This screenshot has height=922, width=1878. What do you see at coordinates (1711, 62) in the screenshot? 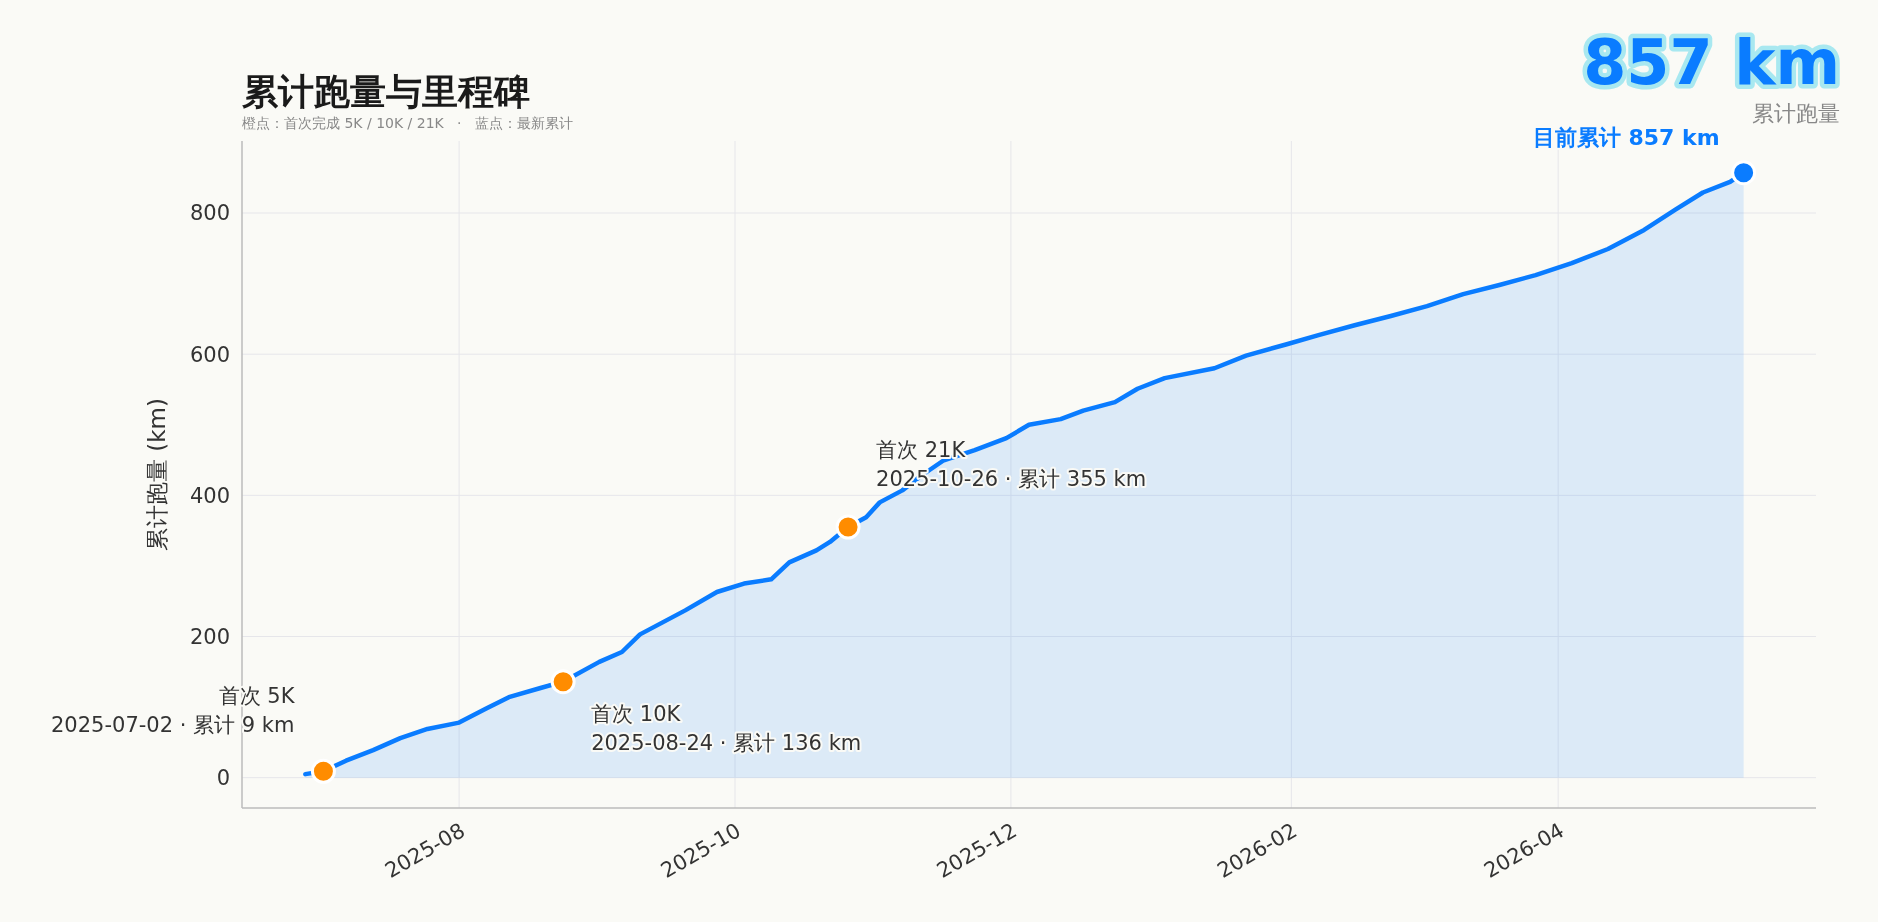
I see `text: 857 km` at bounding box center [1711, 62].